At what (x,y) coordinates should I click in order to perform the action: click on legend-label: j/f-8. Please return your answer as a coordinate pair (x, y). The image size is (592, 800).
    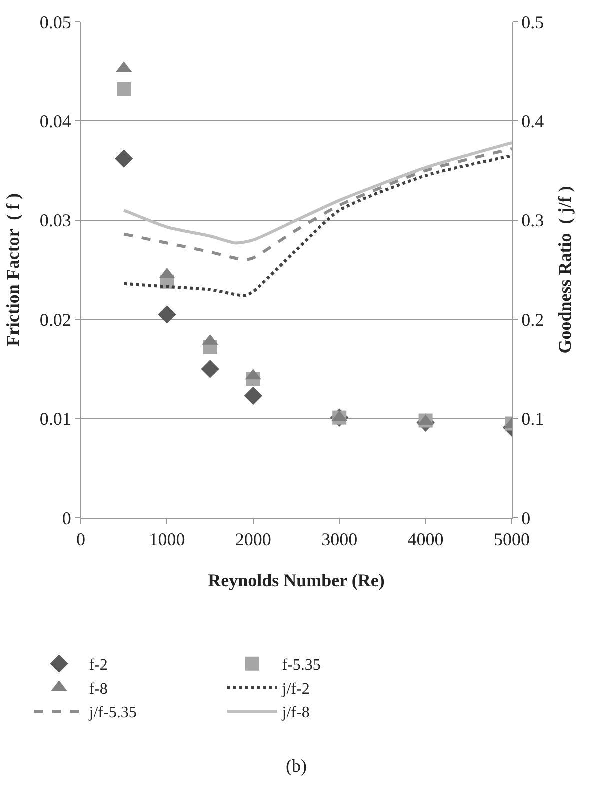
    Looking at the image, I should click on (295, 713).